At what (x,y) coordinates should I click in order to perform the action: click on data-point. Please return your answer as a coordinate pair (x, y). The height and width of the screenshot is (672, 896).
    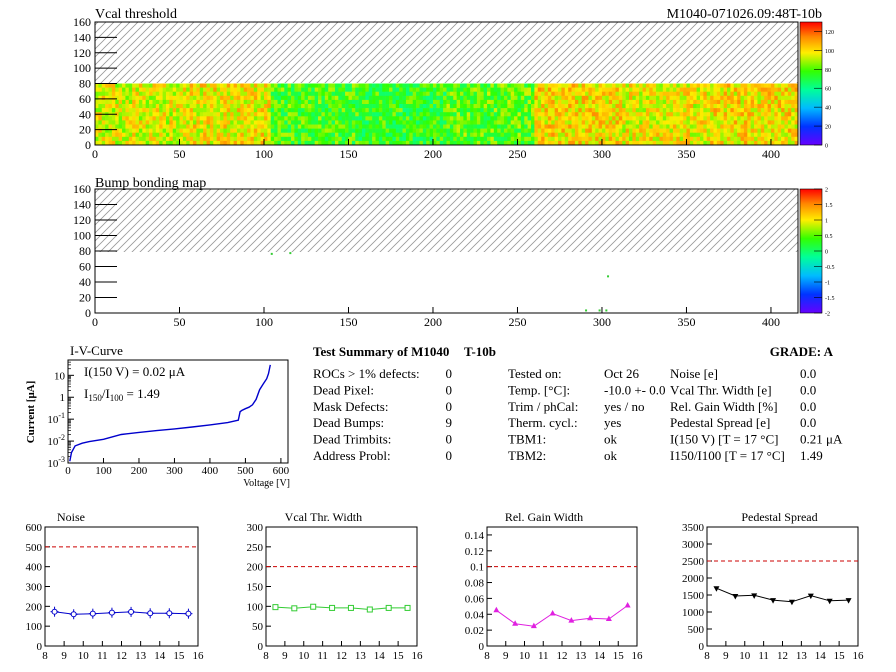
    Looking at the image, I should click on (169, 613).